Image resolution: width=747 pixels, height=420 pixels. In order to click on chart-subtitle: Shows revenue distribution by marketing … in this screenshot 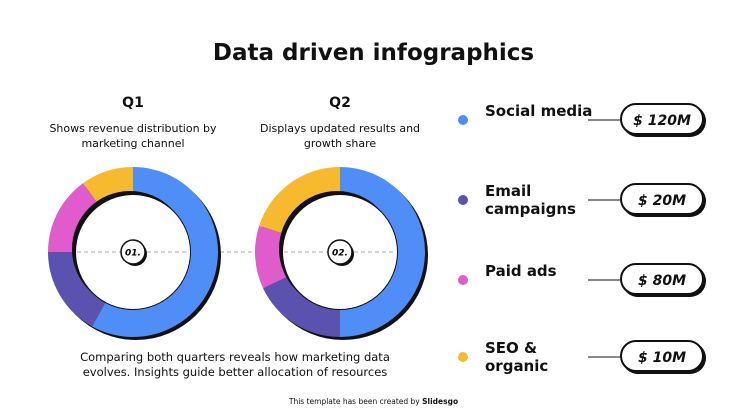, I will do `click(133, 136)`.